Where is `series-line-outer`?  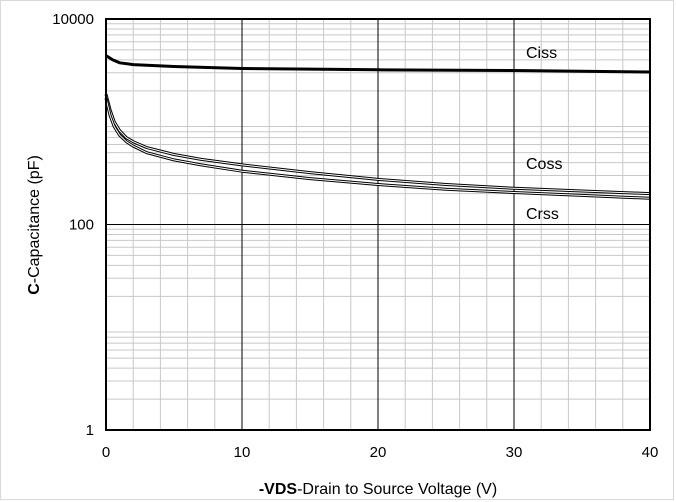
series-line-outer is located at coordinates (378, 64).